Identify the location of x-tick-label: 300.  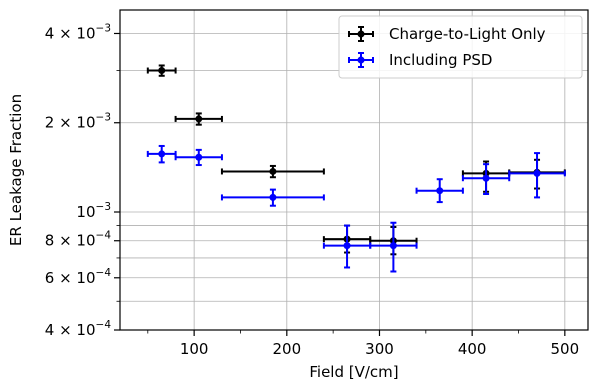
(379, 349).